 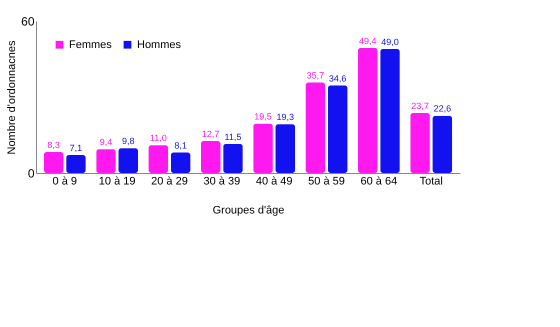 What do you see at coordinates (169, 182) in the screenshot?
I see `x-tick-label: 20 à 29` at bounding box center [169, 182].